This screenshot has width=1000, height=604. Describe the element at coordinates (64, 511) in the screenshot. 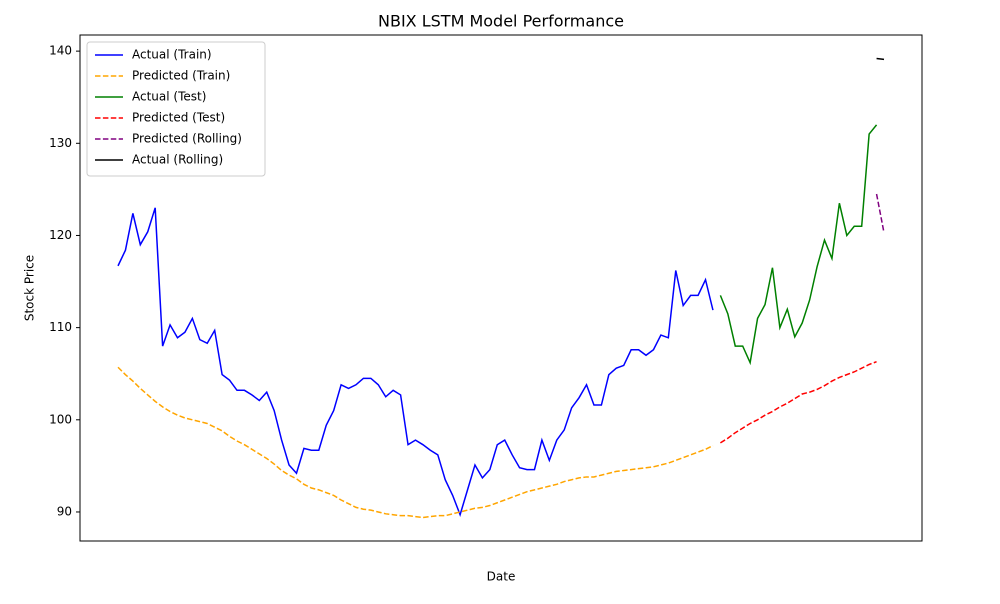

I see `y-tick-label: 90` at that location.